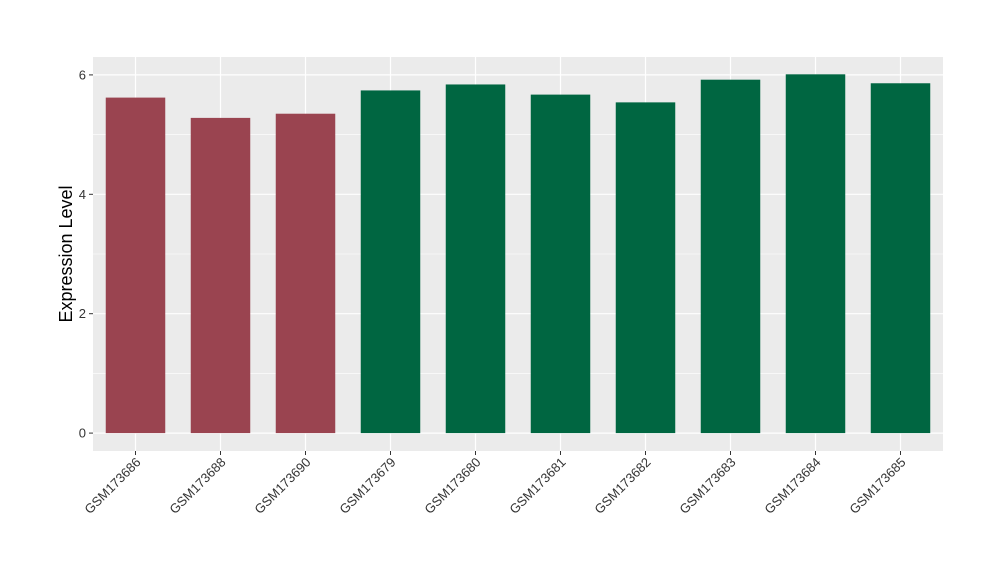 This screenshot has height=580, width=1000. I want to click on x-tick-label: GSM173681, so click(537, 486).